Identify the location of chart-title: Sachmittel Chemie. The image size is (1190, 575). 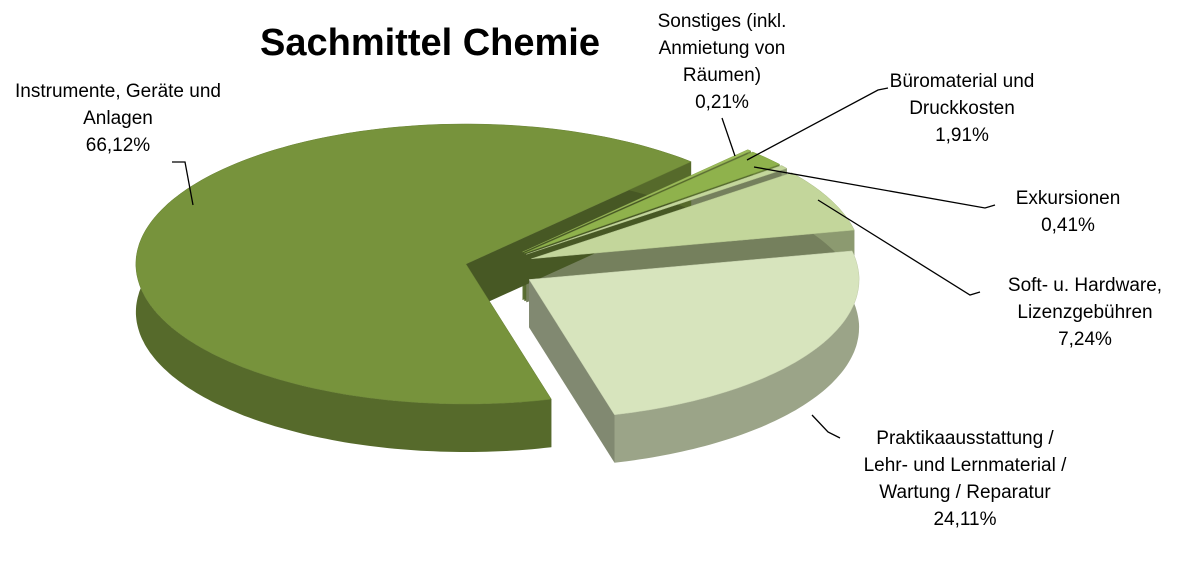
(430, 43).